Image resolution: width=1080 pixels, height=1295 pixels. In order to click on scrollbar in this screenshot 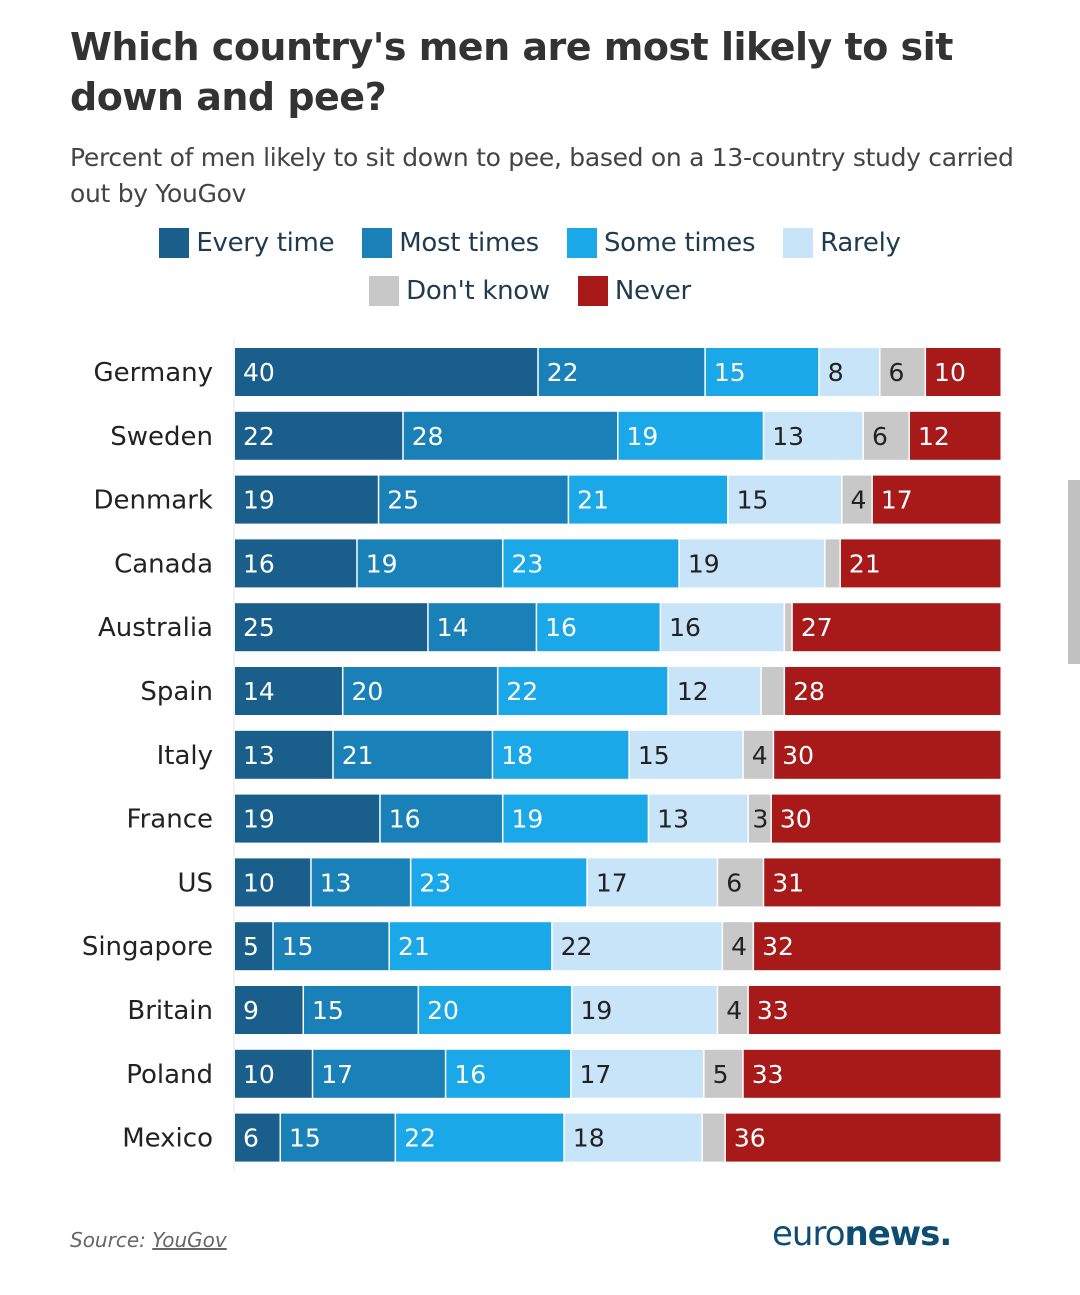, I will do `click(1074, 572)`.